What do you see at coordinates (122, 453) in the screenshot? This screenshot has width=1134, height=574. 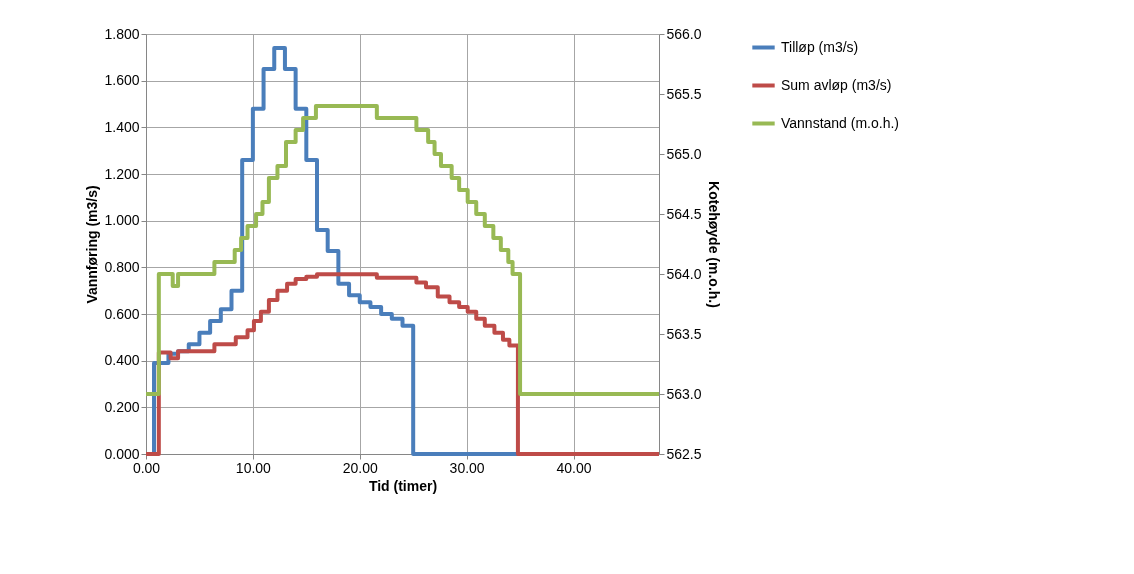 I see `y-tick-label: 0.000` at bounding box center [122, 453].